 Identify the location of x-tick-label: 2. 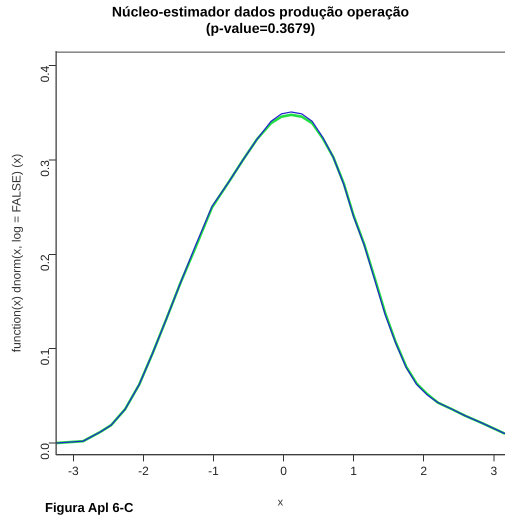
(424, 471).